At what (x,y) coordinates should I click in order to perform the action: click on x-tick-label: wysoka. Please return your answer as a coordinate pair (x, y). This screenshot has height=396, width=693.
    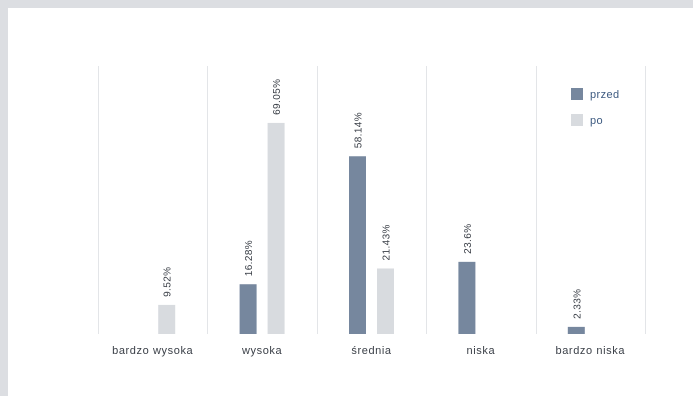
    Looking at the image, I should click on (262, 351).